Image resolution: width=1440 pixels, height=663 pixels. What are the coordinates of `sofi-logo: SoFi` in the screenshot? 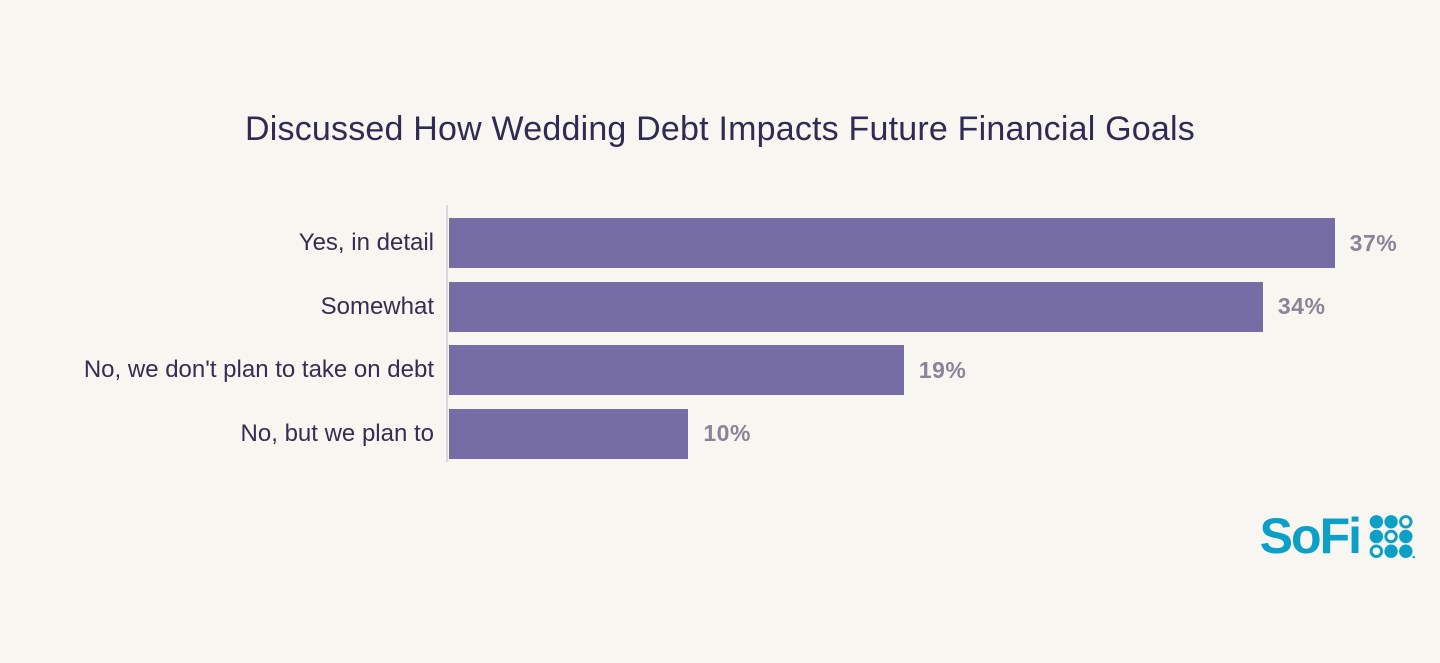 It's located at (1337, 536).